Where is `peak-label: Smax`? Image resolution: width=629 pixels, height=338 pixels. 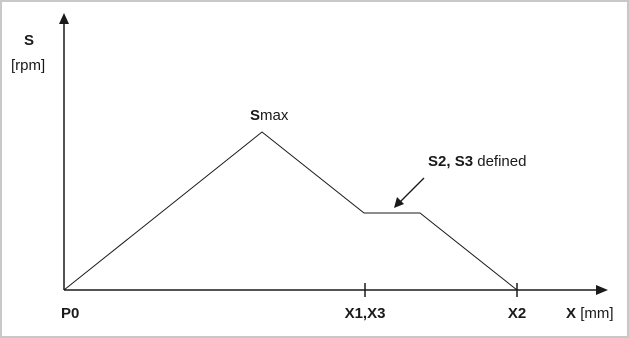 peak-label: Smax is located at coordinates (269, 115).